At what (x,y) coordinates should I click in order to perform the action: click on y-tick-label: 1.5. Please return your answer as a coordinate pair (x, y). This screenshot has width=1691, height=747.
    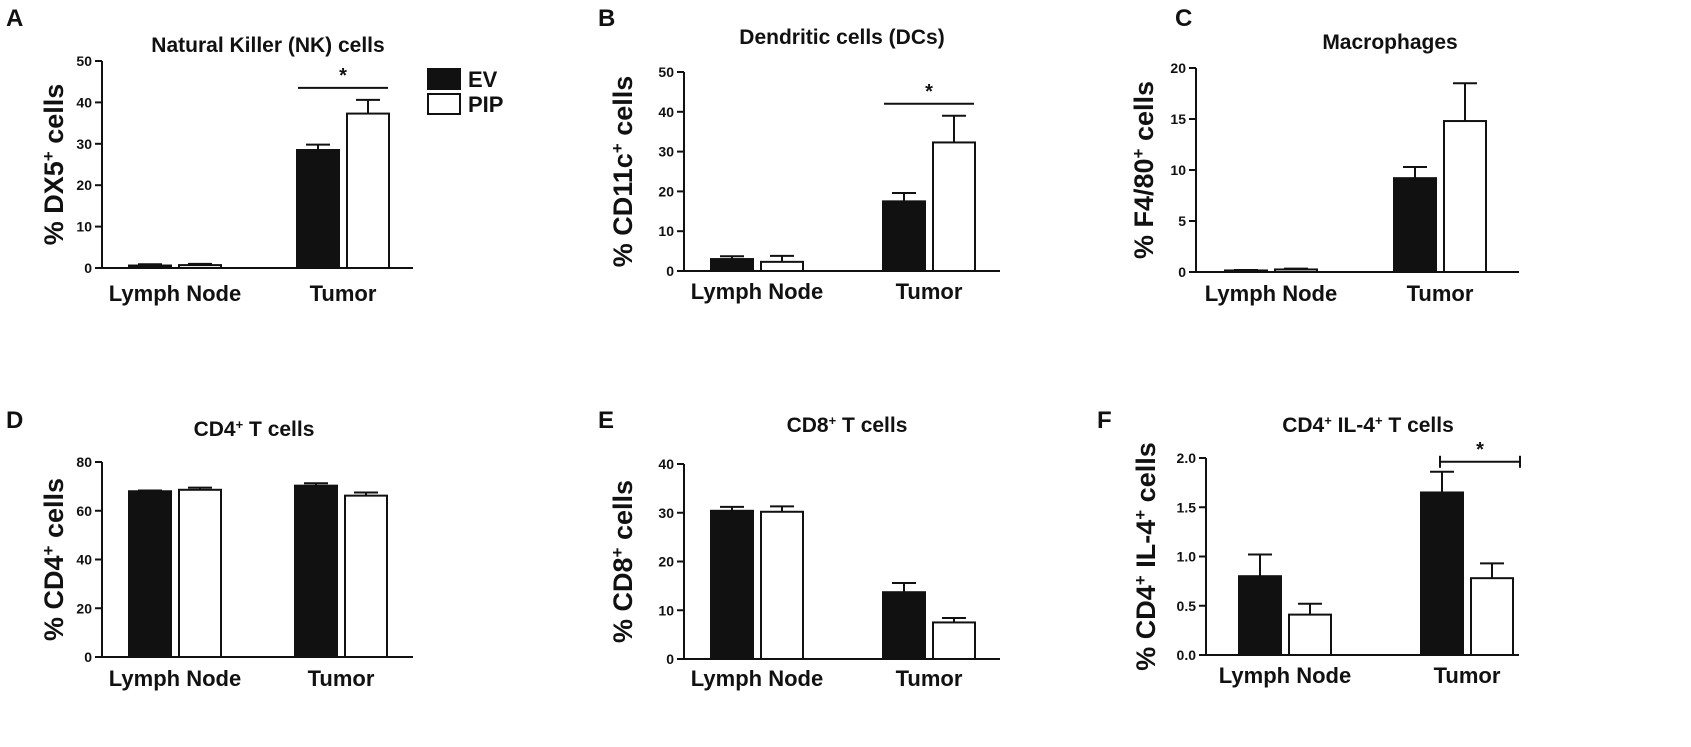
    Looking at the image, I should click on (1187, 507).